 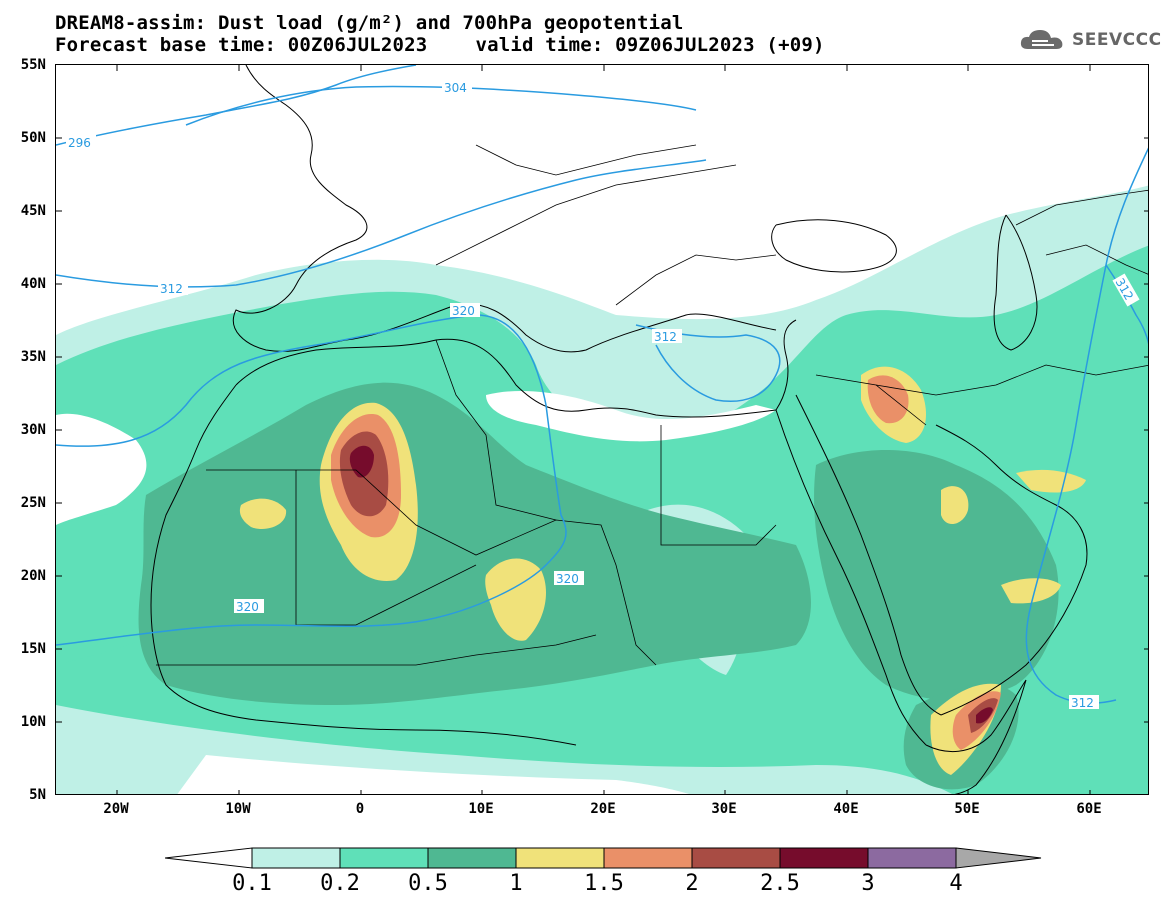 I want to click on coastline-red-sea-west, so click(x=851, y=577).